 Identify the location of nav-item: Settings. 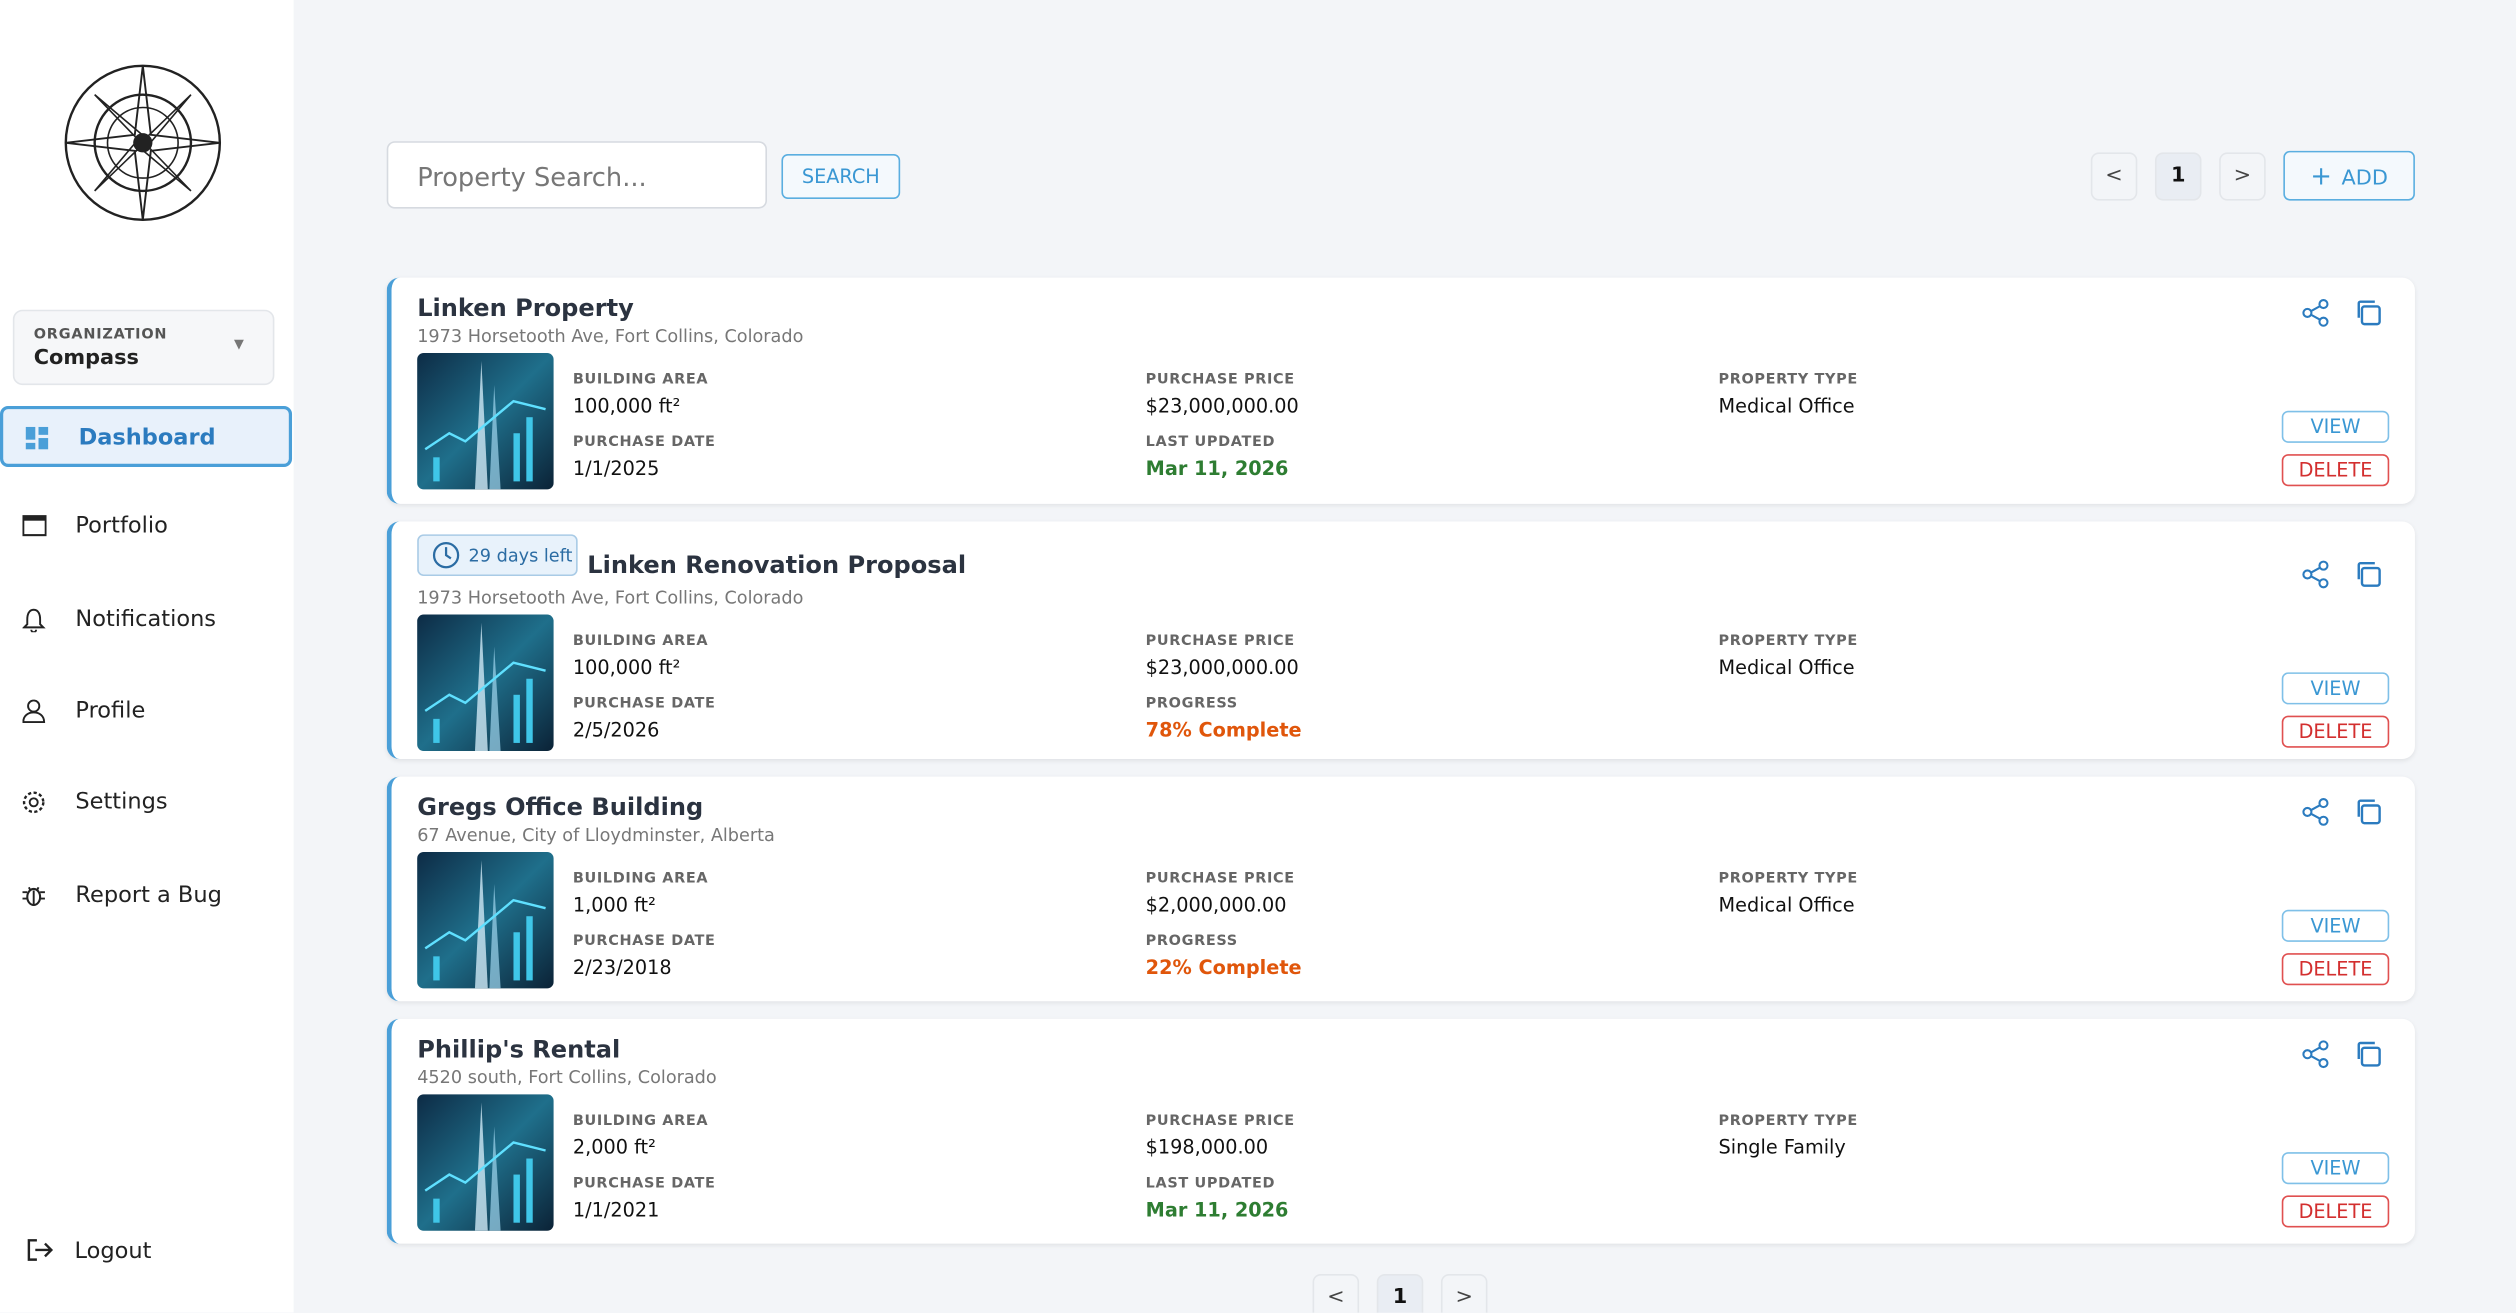
(146, 803).